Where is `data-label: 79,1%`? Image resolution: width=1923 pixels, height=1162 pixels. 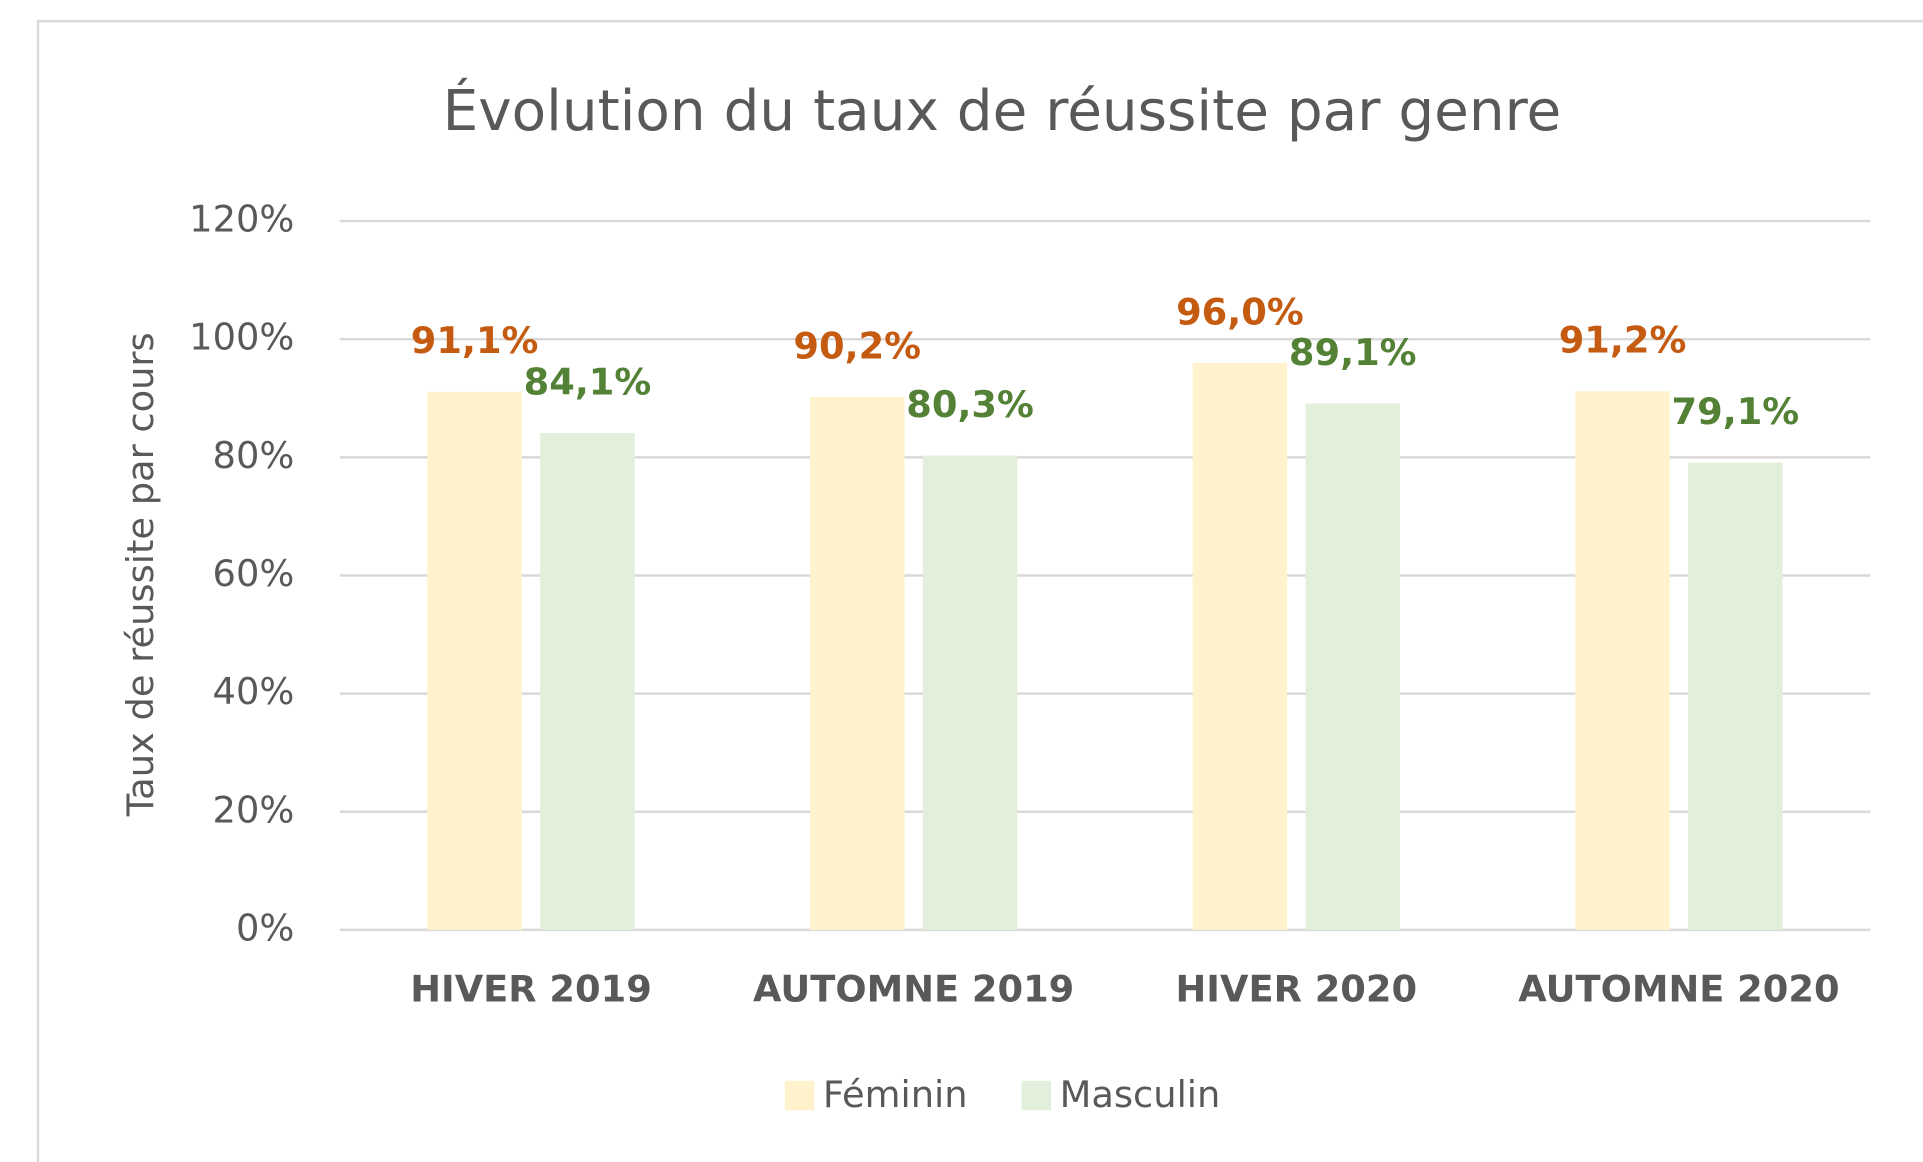
data-label: 79,1% is located at coordinates (1736, 411).